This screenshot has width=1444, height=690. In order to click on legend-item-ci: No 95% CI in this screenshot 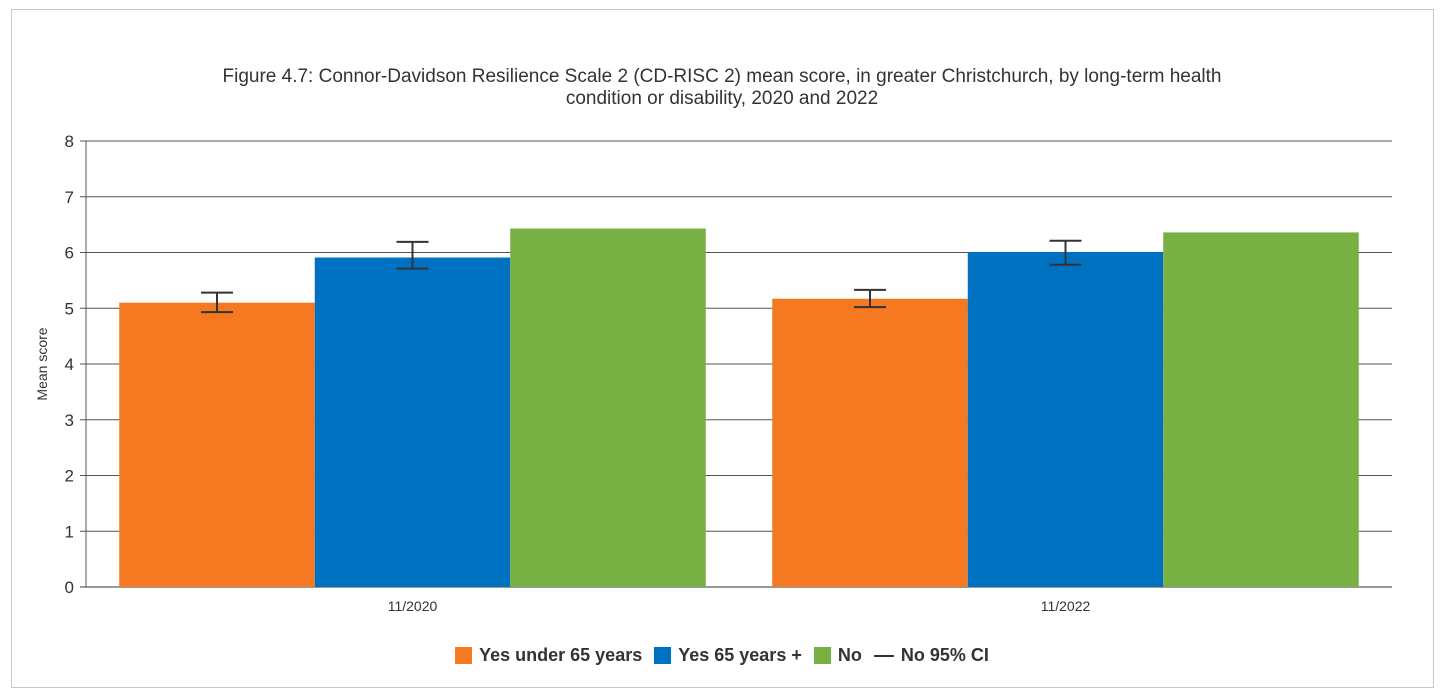, I will do `click(931, 655)`.